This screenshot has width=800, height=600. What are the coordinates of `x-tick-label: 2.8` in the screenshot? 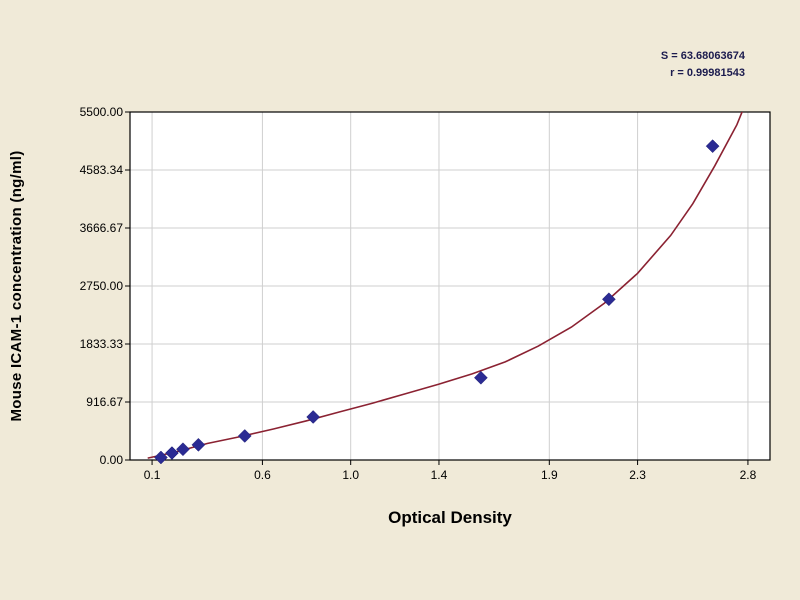 It's located at (748, 475).